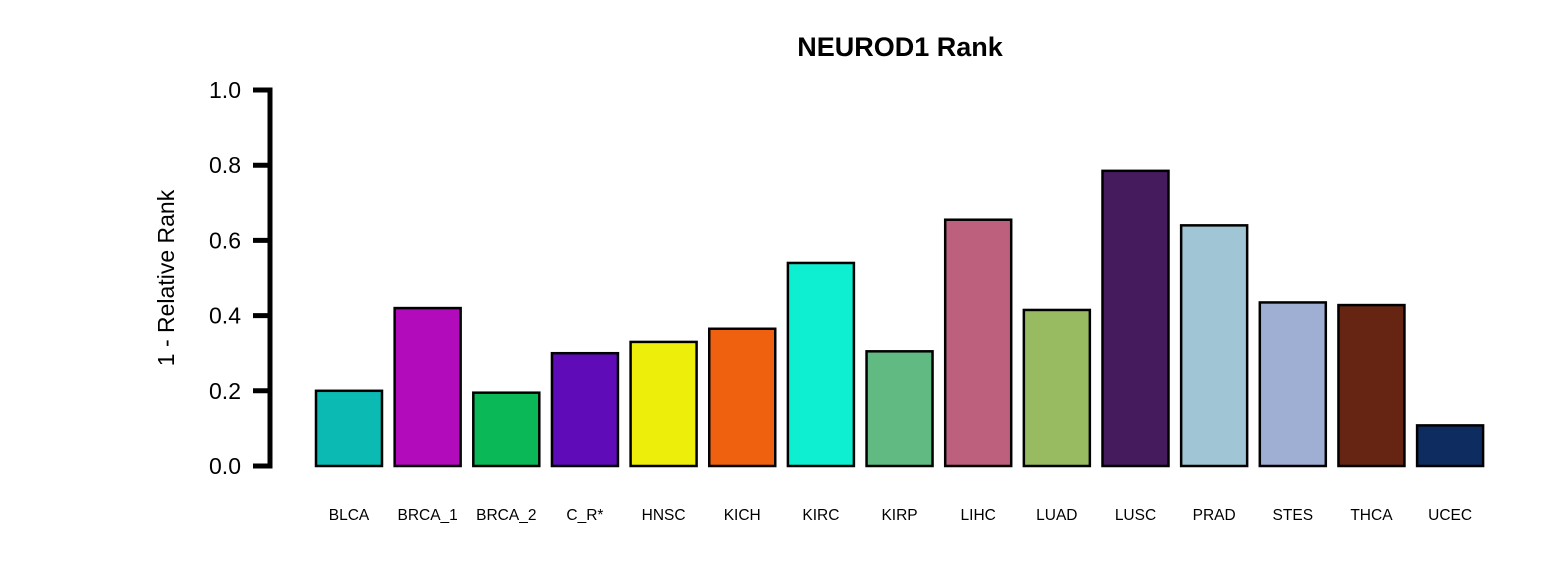 This screenshot has width=1560, height=586. I want to click on y-tick-label: 1.0, so click(225, 90).